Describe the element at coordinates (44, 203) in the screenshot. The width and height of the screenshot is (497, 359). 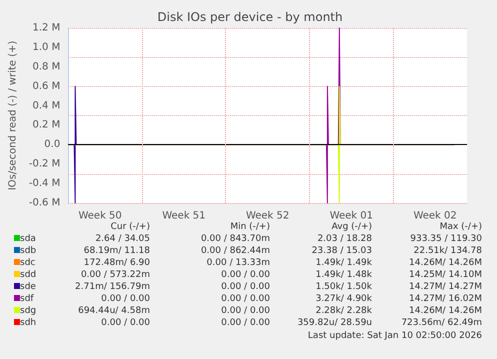
I see `y-tick-label: -0.6 M` at that location.